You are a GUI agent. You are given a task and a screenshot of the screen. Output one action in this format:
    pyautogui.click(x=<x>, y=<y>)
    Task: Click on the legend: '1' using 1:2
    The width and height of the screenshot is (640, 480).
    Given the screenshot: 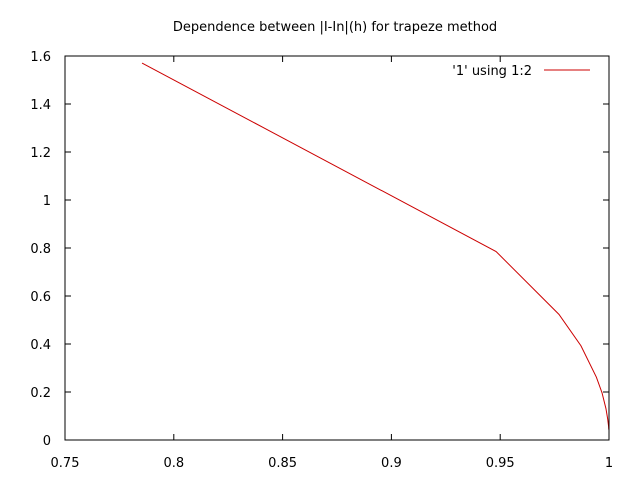 What is the action you would take?
    pyautogui.click(x=521, y=71)
    